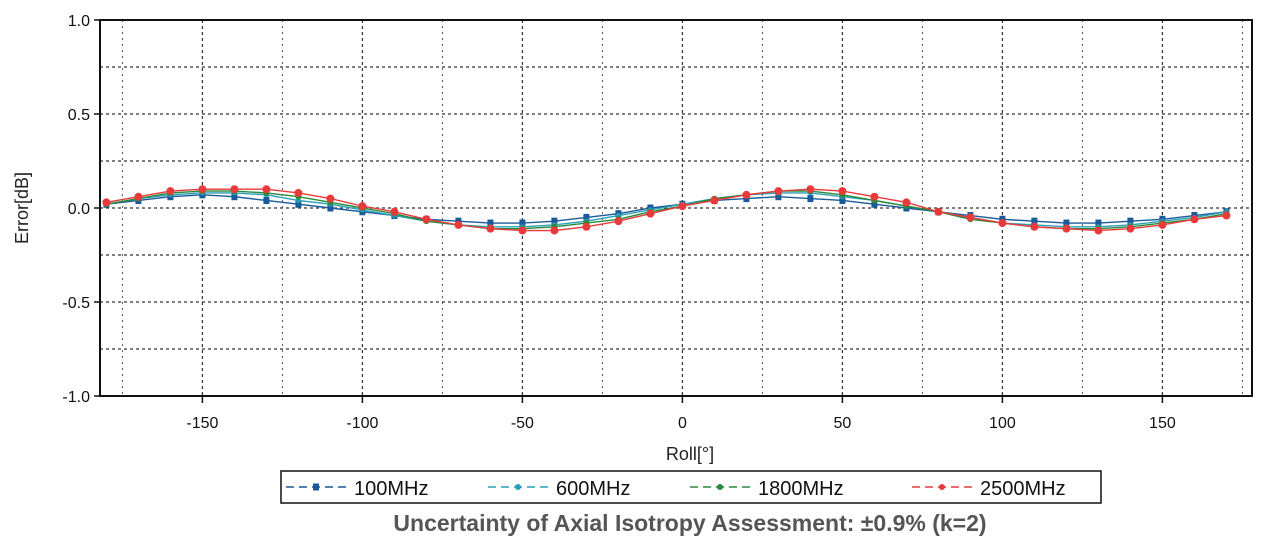  I want to click on y-axis-ticks: 1.0 0.5 0.0 -0.5 -1.0, so click(81, 209).